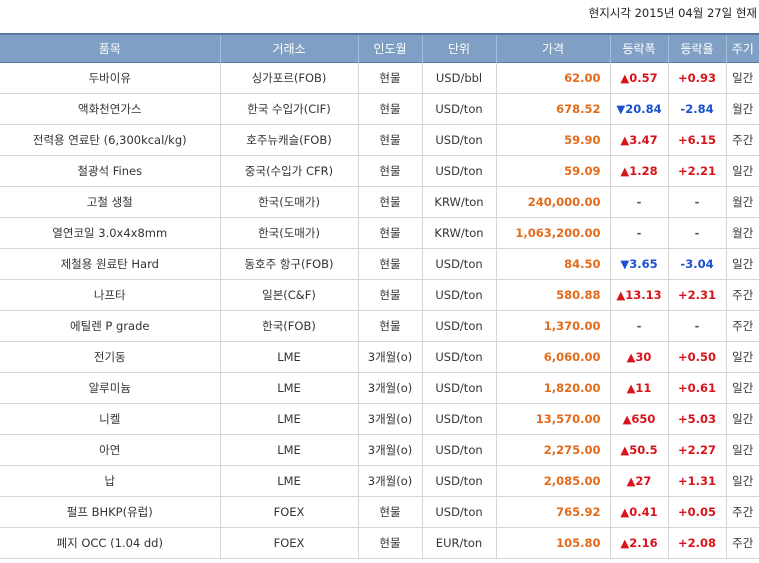  What do you see at coordinates (553, 48) in the screenshot?
I see `column-header-price: 가격` at bounding box center [553, 48].